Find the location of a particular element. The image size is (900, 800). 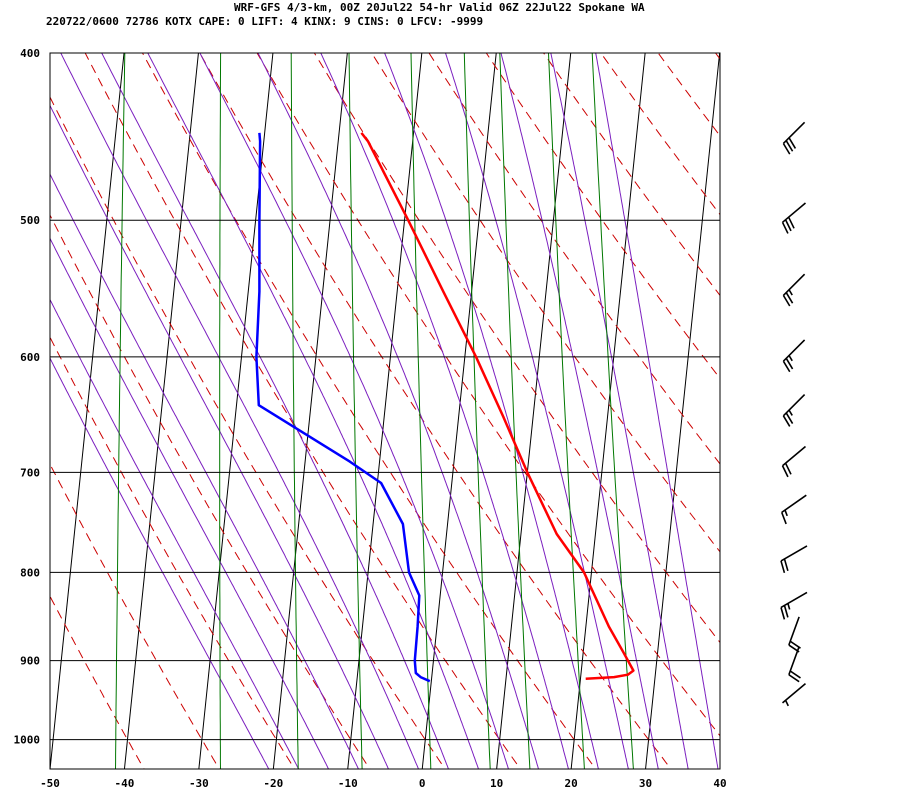

pressure-tick-label: 900 is located at coordinates (30, 661).